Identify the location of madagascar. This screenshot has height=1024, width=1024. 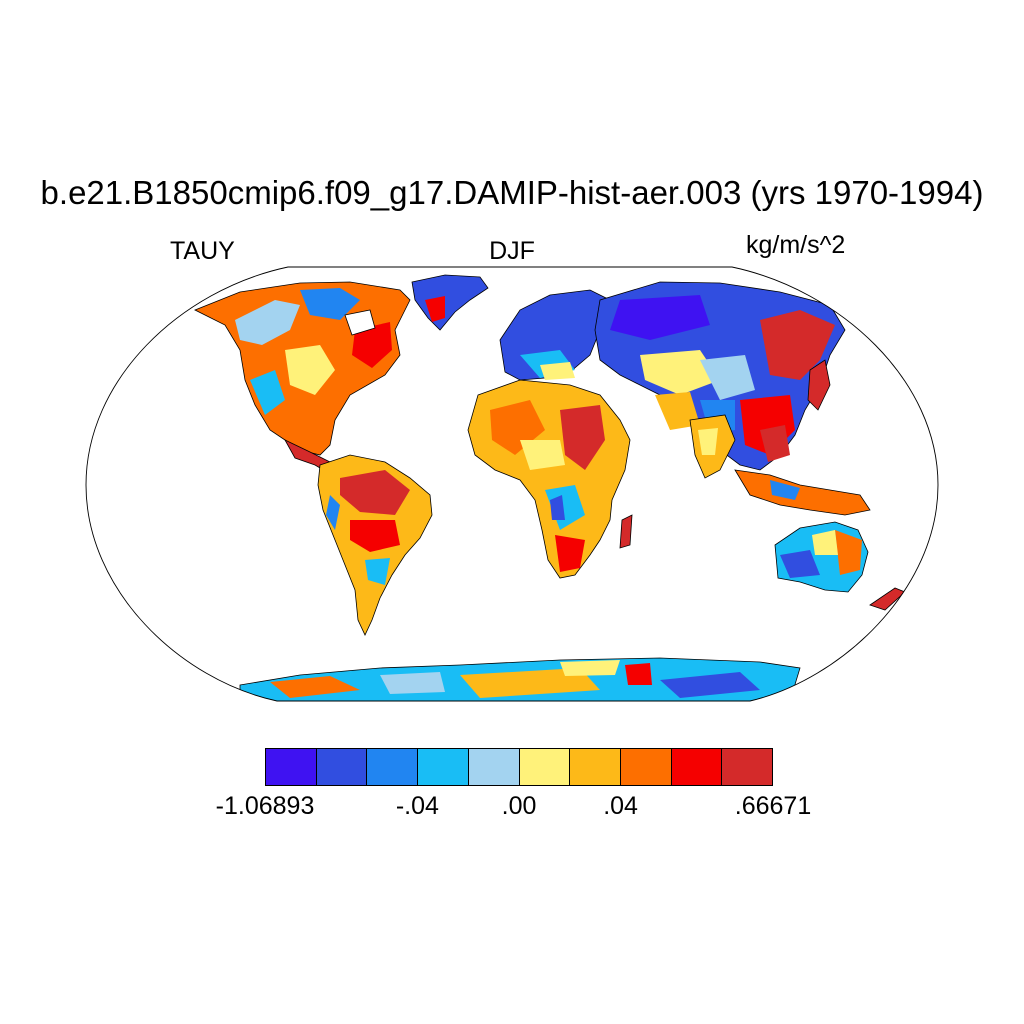
(626, 531).